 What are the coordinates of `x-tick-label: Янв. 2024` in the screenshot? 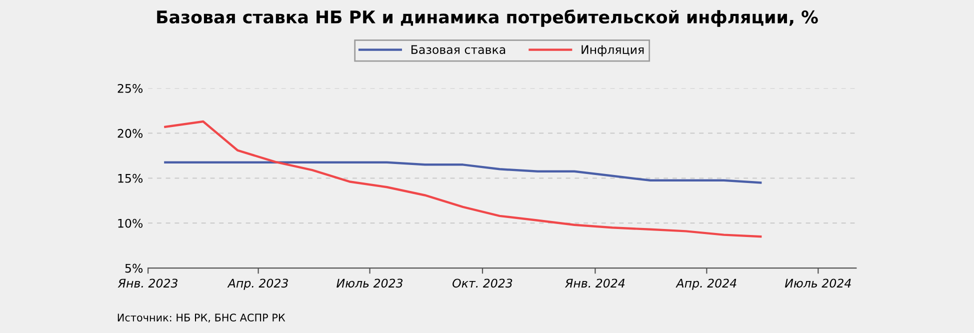 It's located at (594, 283).